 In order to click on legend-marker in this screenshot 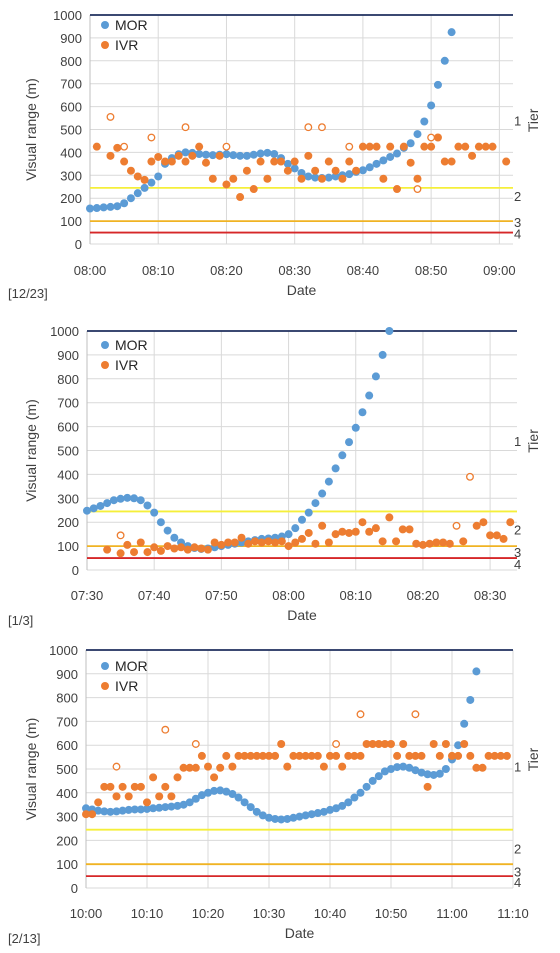, I will do `click(105, 666)`.